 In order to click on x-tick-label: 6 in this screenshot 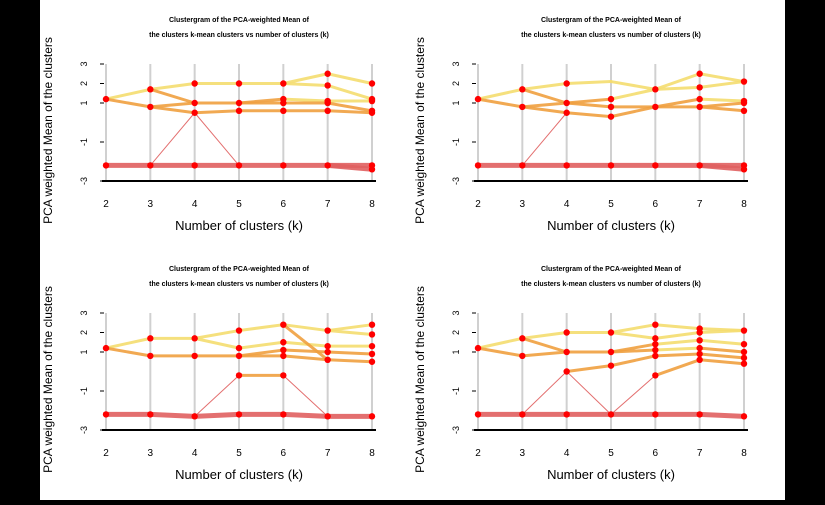, I will do `click(284, 453)`.